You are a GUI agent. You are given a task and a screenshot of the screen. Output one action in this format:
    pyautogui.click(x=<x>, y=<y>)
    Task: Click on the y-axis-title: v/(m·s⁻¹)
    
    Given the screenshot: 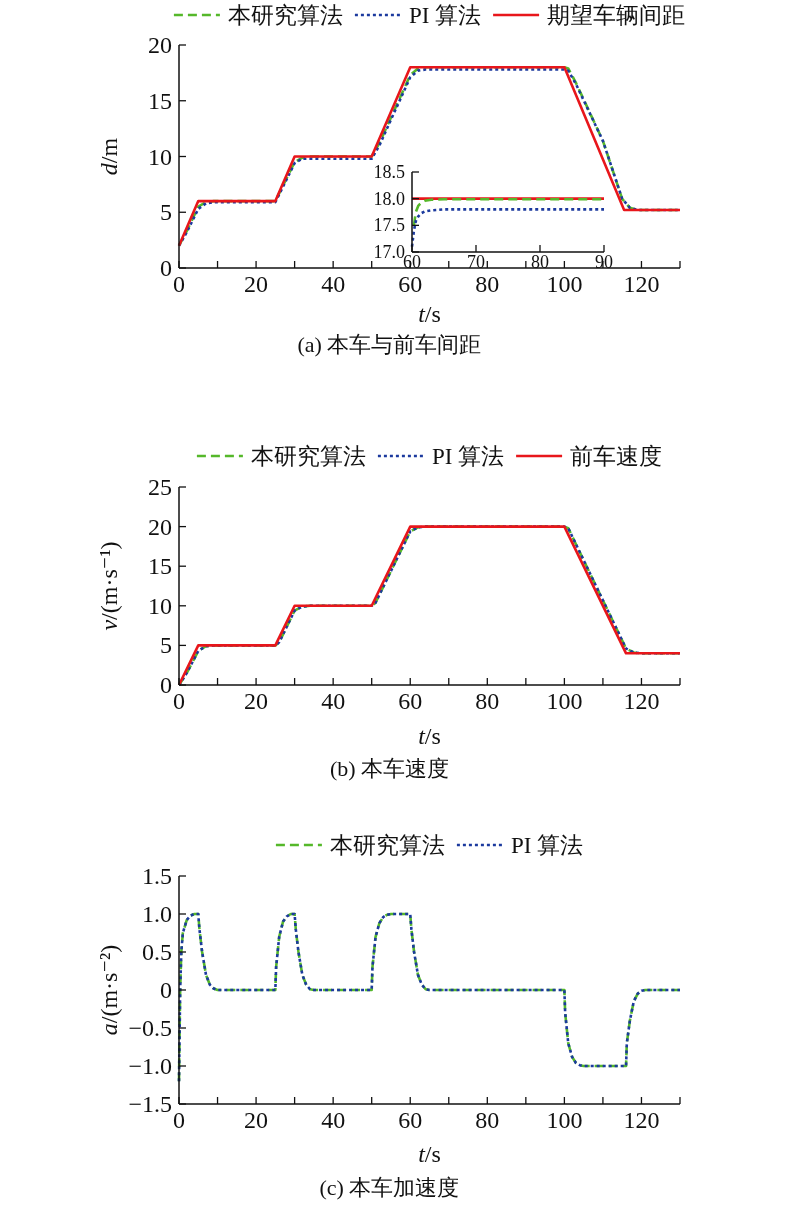 What is the action you would take?
    pyautogui.click(x=109, y=586)
    